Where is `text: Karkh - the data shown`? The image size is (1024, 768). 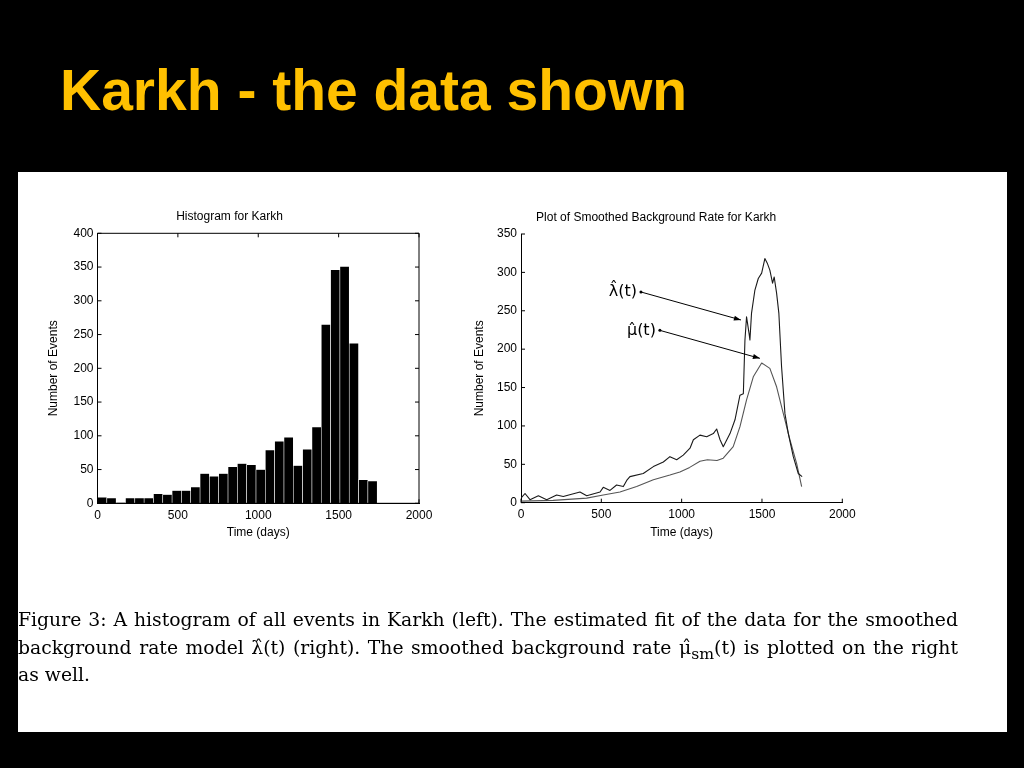 text: Karkh - the data shown is located at coordinates (374, 90).